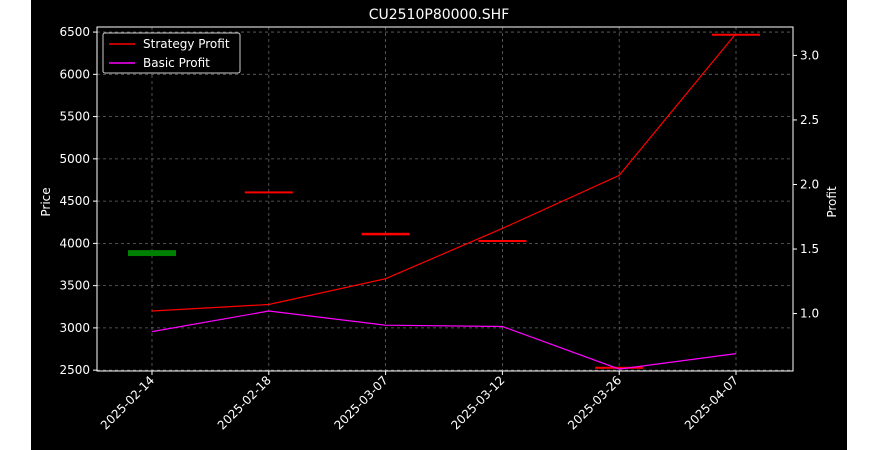 This screenshot has height=450, width=878. What do you see at coordinates (74, 117) in the screenshot?
I see `left-tick-label: 5500` at bounding box center [74, 117].